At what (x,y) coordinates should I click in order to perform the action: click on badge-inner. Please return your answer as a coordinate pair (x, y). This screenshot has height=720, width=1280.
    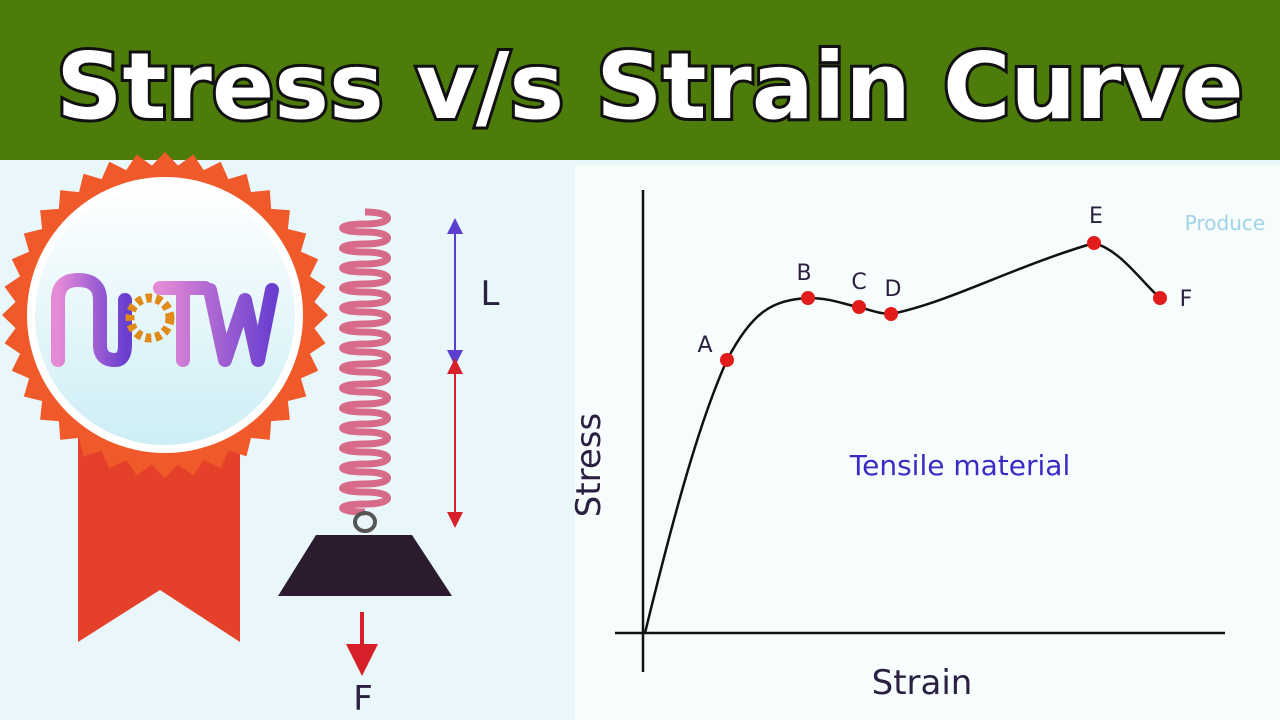
    Looking at the image, I should click on (165, 315).